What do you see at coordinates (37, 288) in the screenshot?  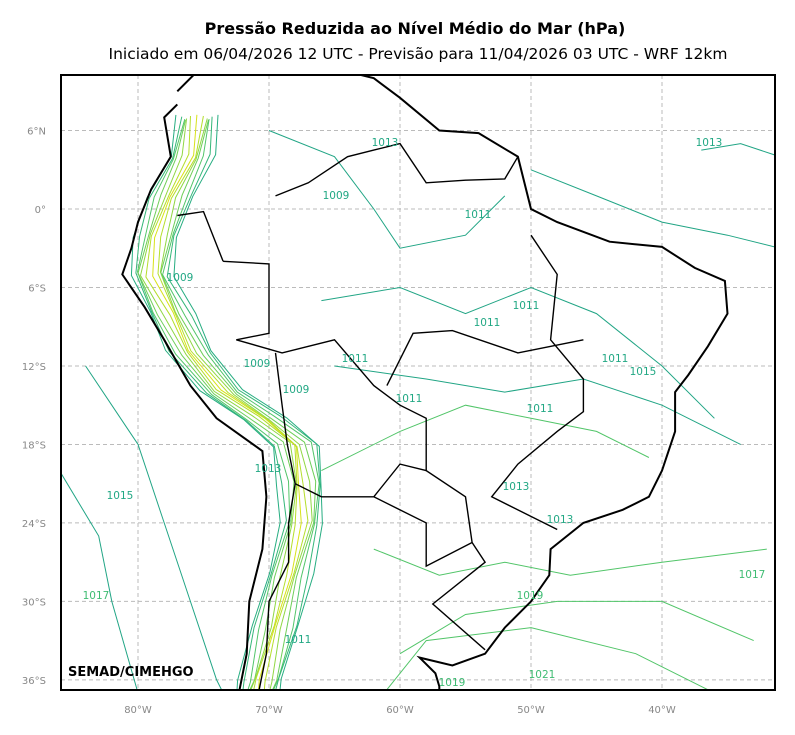 I see `lat-label: 6°S` at bounding box center [37, 288].